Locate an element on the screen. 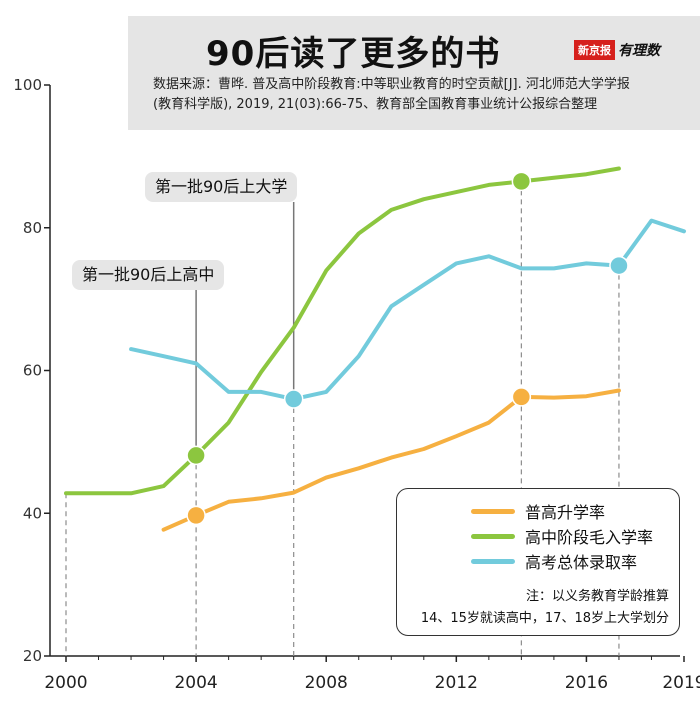 This screenshot has height=712, width=700. legend-swatch-green is located at coordinates (493, 536).